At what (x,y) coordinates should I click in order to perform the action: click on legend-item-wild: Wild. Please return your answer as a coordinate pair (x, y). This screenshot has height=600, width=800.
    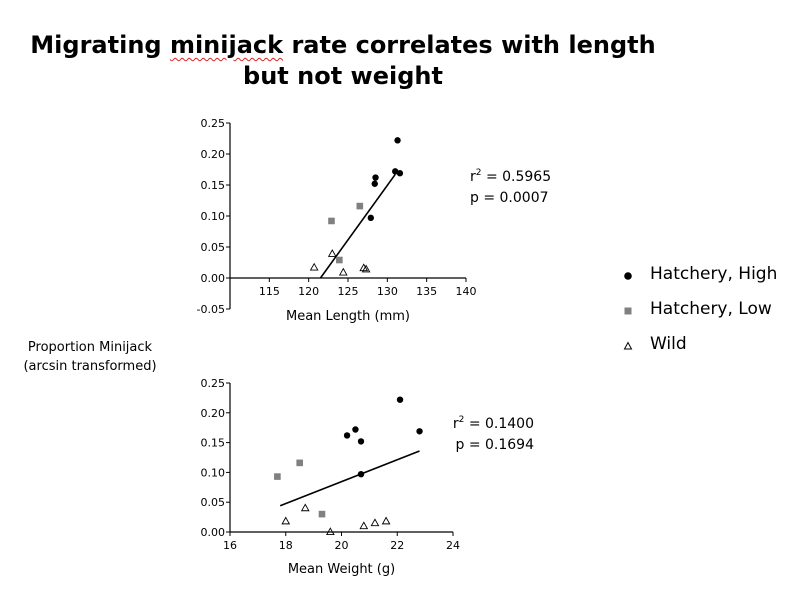
    Looking at the image, I should click on (710, 349).